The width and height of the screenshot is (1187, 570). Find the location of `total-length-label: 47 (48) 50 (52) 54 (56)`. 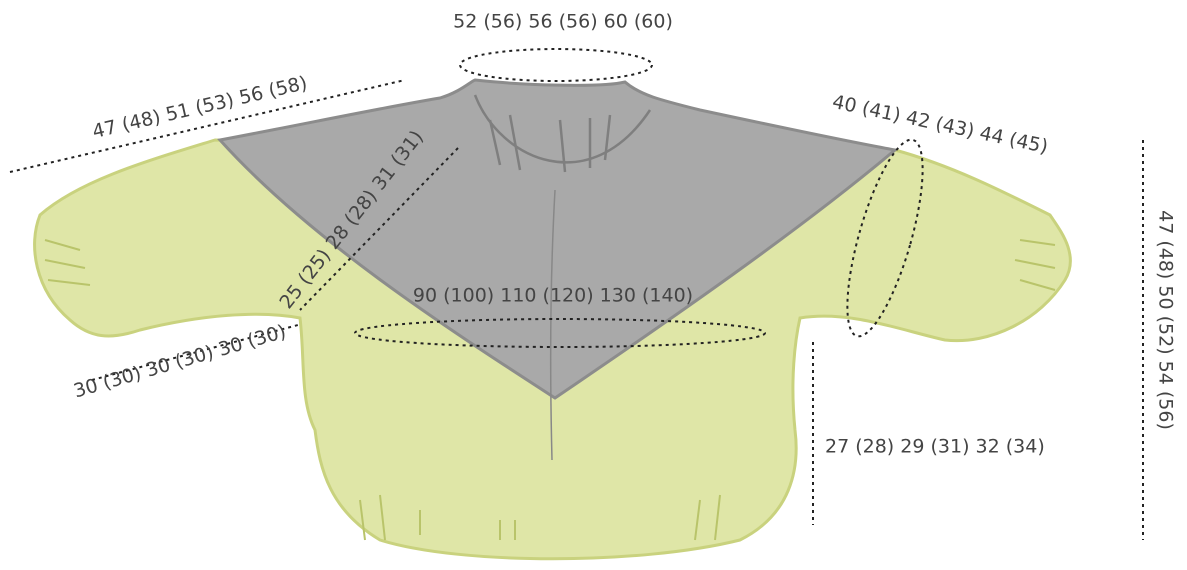

total-length-label: 47 (48) 50 (52) 54 (56) is located at coordinates (1166, 320).